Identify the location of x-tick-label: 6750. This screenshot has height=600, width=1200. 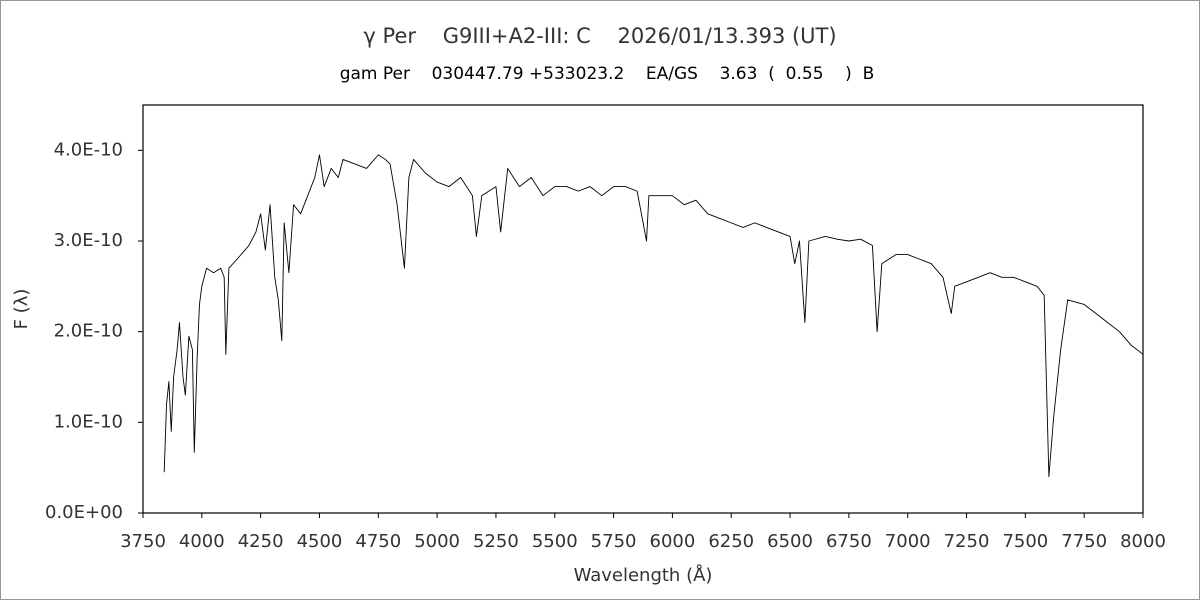
(849, 541).